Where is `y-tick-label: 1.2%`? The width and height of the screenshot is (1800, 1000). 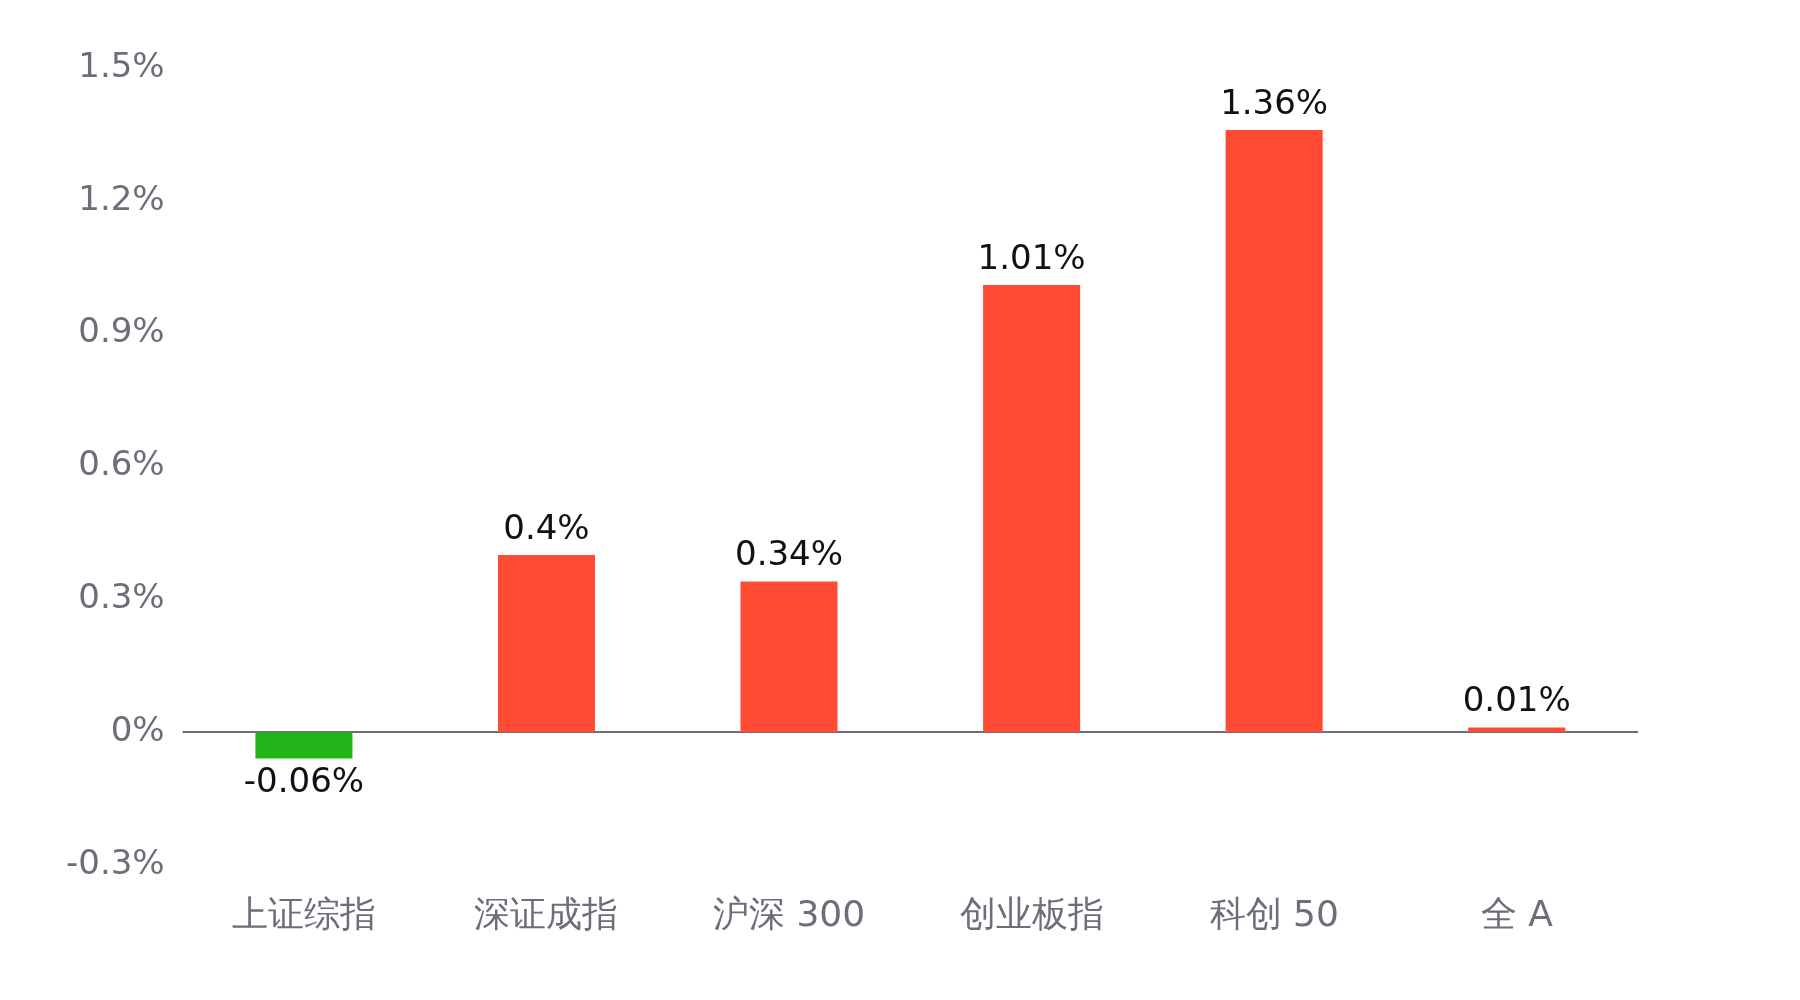
y-tick-label: 1.2% is located at coordinates (121, 197).